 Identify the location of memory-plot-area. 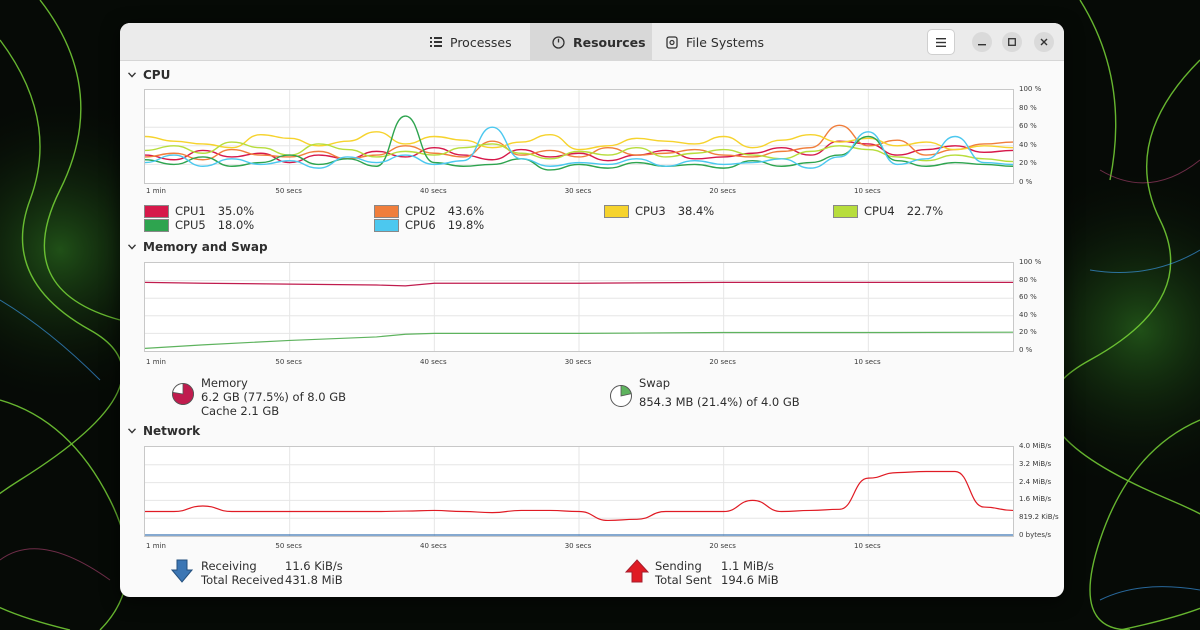
(579, 307).